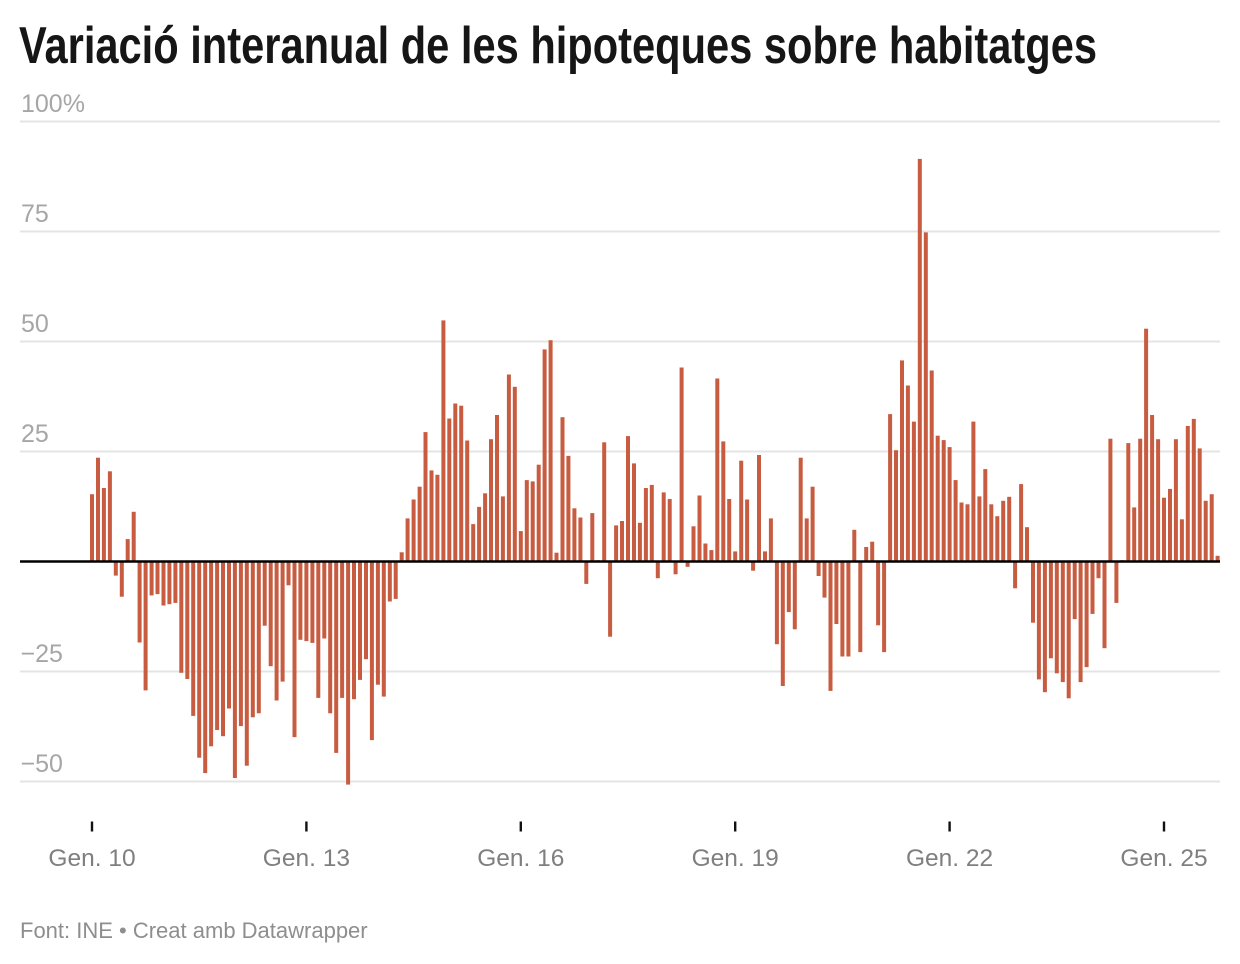 This screenshot has height=964, width=1240. Describe the element at coordinates (42, 764) in the screenshot. I see `svg-text: −50` at that location.